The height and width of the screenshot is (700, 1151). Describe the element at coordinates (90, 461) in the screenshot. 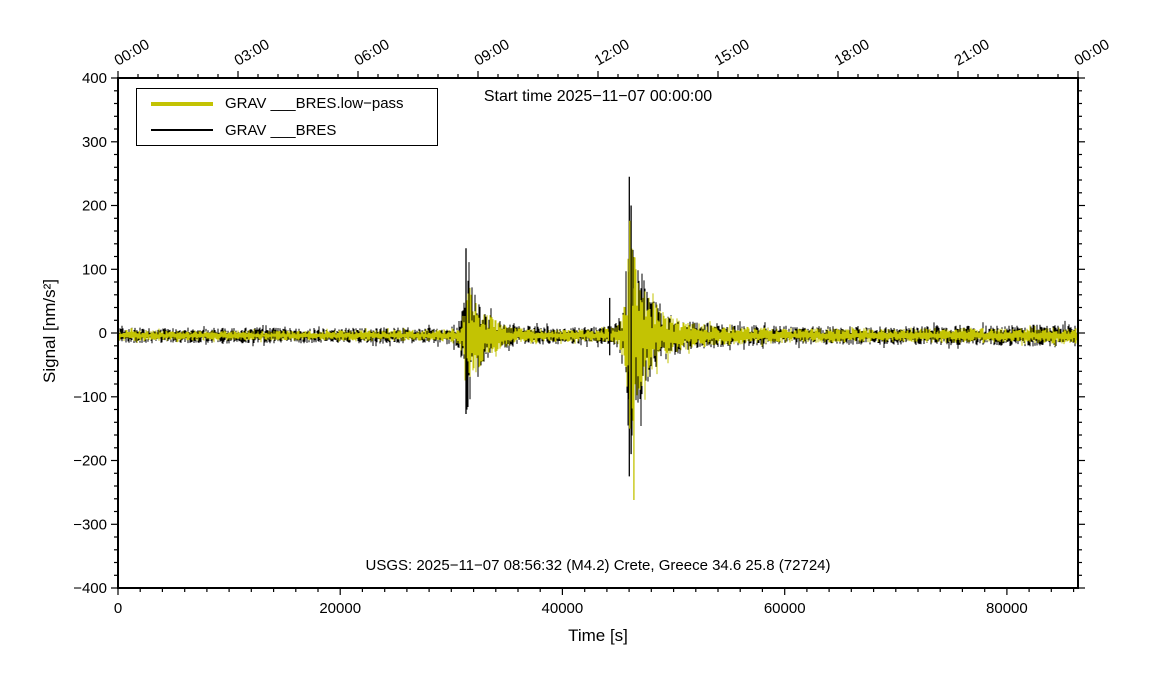

I see `y-tick-label: −200` at that location.